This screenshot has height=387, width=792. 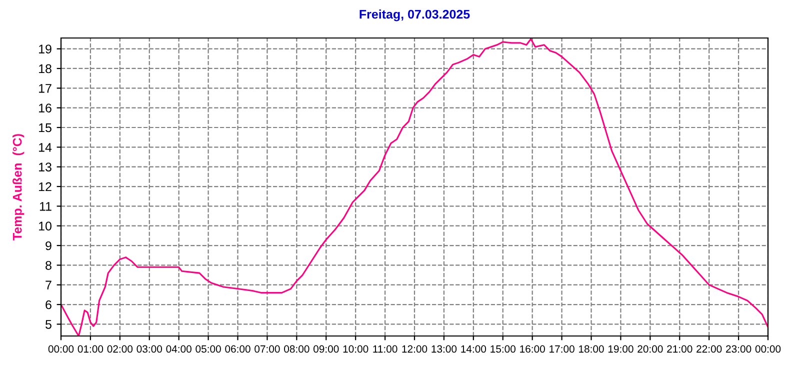 I want to click on x-tick-label: 07:00, so click(x=267, y=349).